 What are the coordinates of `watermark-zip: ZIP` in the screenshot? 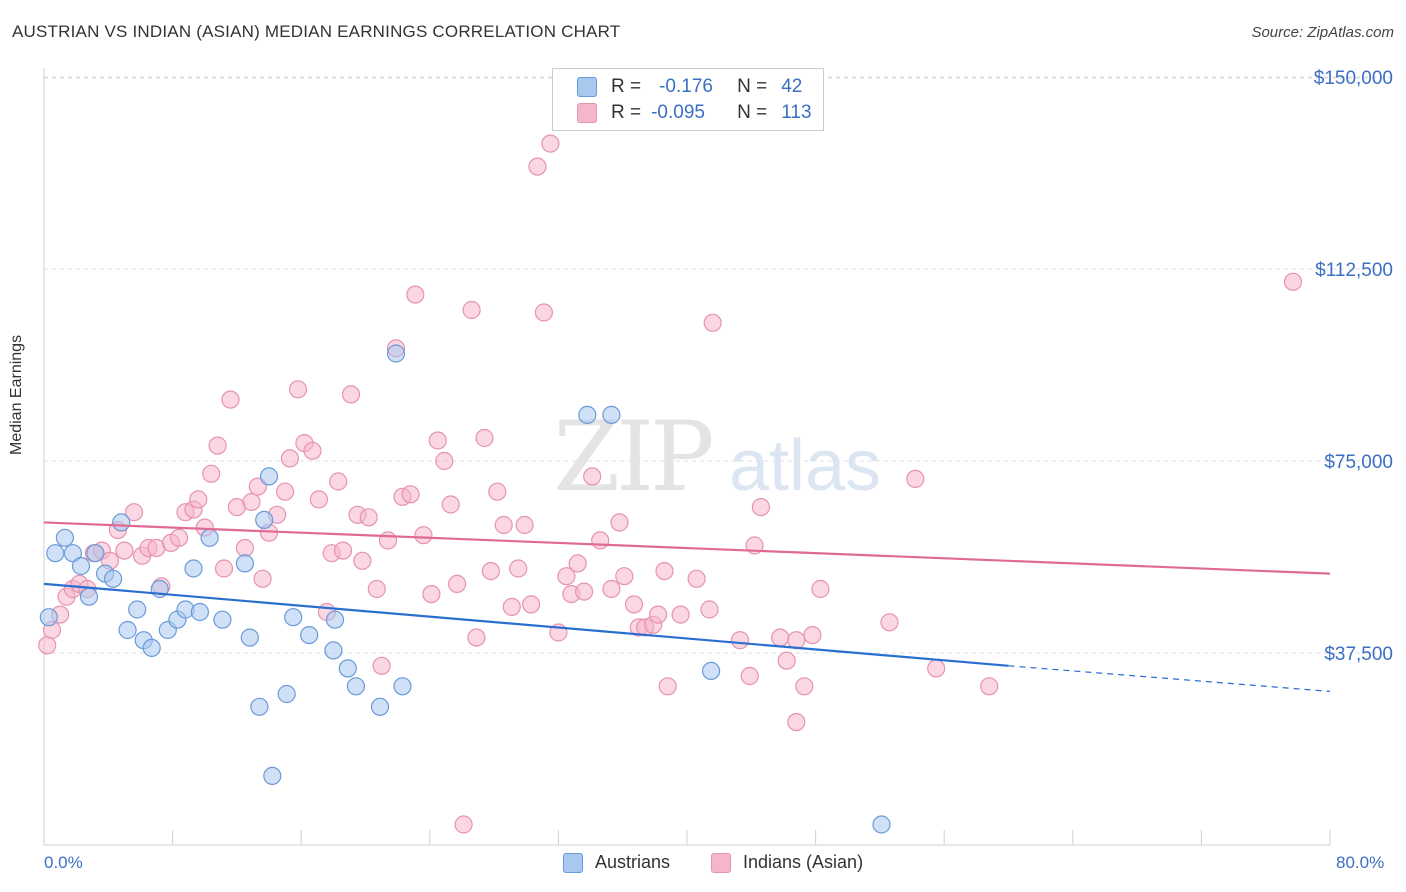 It's located at (632, 457).